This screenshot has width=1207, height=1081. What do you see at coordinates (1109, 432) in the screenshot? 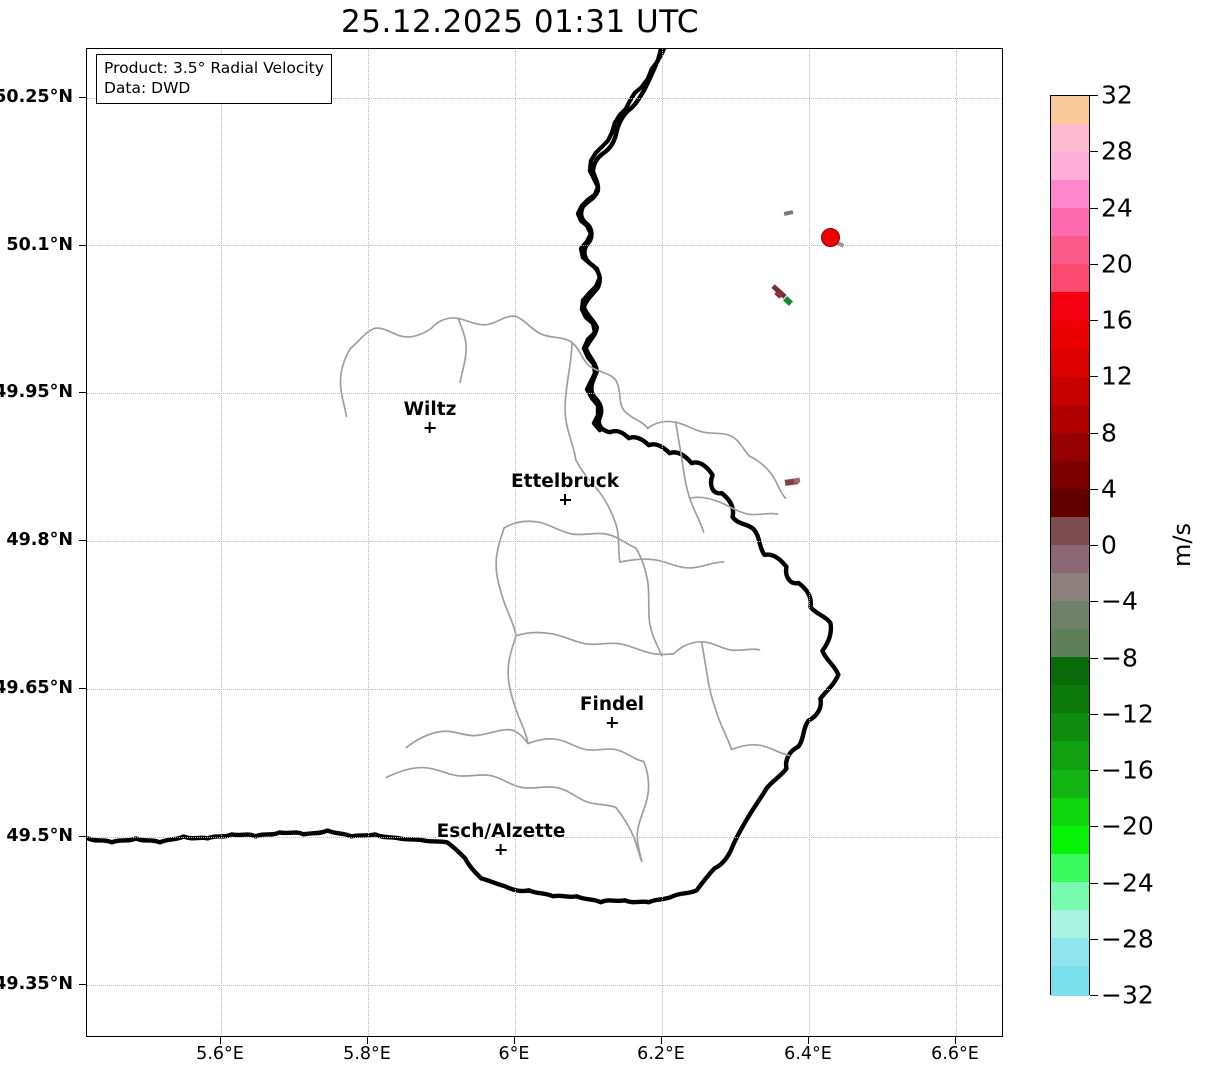
I see `colorbar-tick-label: 8` at bounding box center [1109, 432].